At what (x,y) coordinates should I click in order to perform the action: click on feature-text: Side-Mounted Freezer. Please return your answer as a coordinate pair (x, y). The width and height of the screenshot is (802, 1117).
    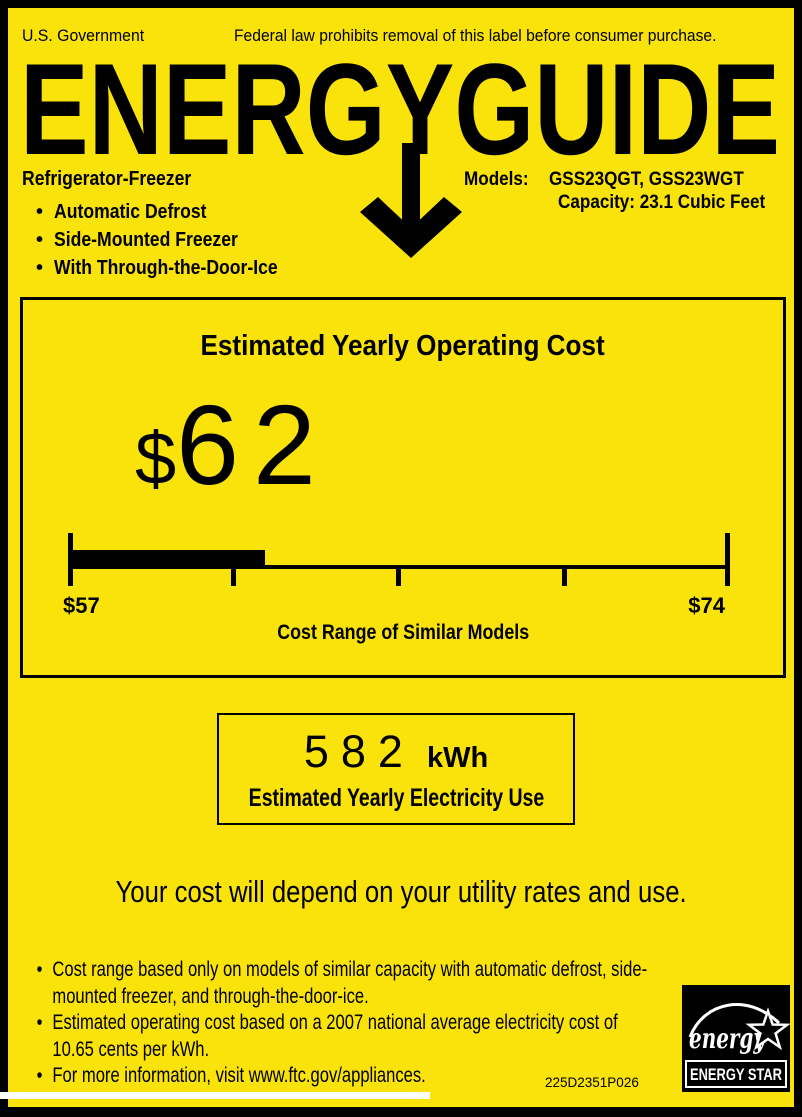
    Looking at the image, I should click on (146, 240).